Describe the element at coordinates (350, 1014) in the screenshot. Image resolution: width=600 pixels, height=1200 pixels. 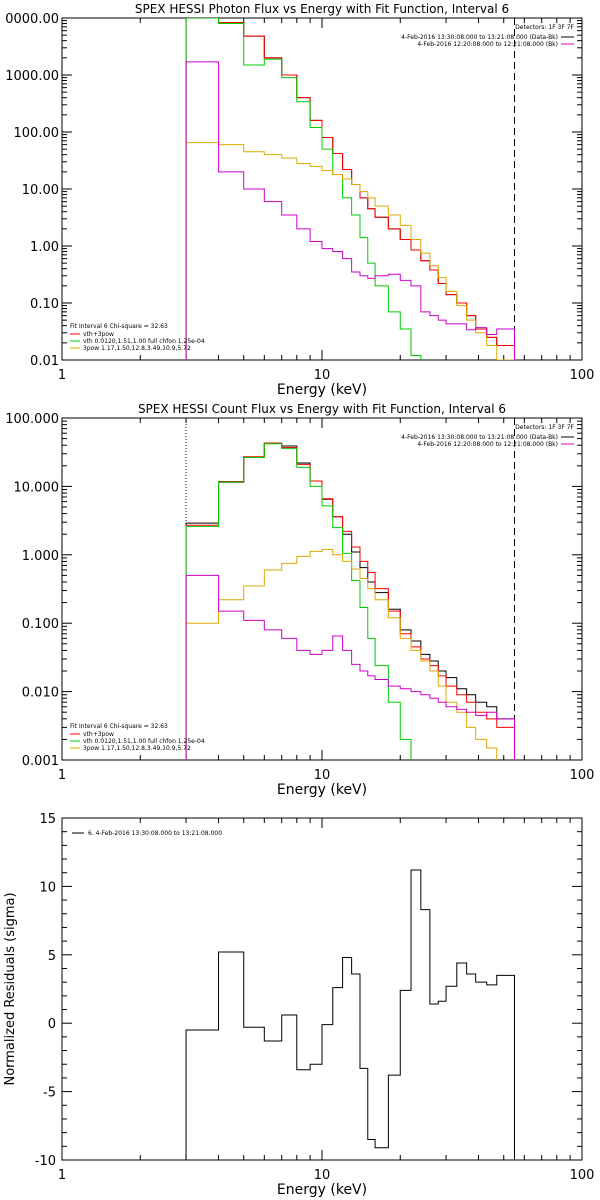
I see `series-residuals` at that location.